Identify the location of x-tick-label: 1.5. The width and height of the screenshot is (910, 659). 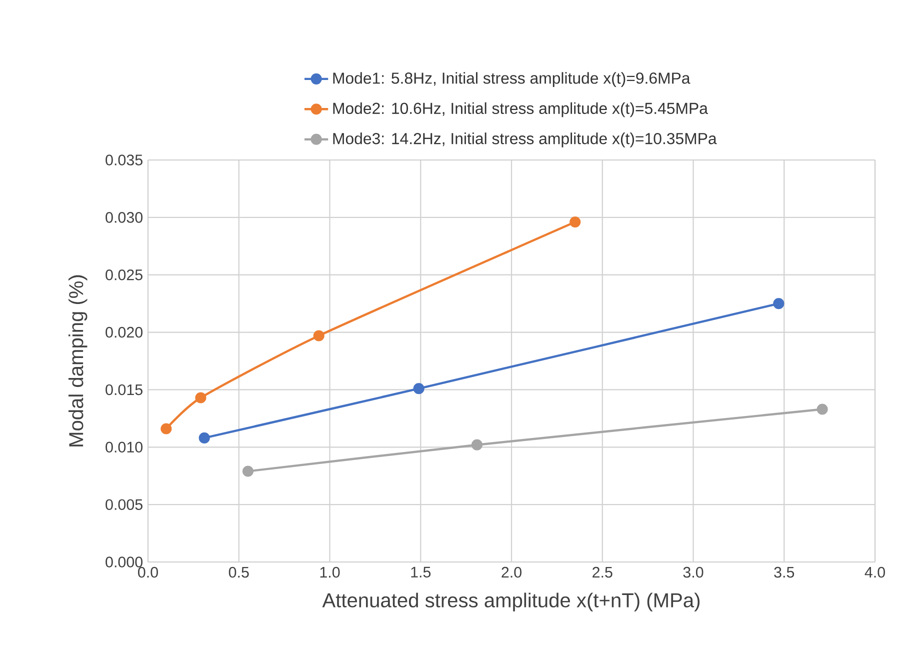
(421, 572).